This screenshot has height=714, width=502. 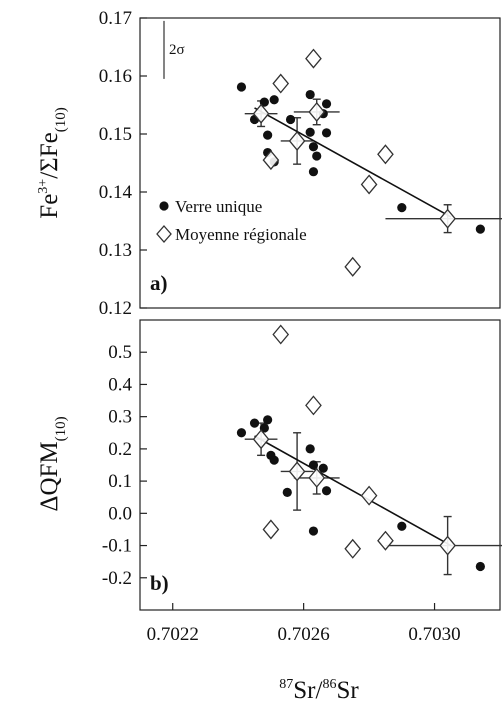 I want to click on panel-a-label: a), so click(x=159, y=283).